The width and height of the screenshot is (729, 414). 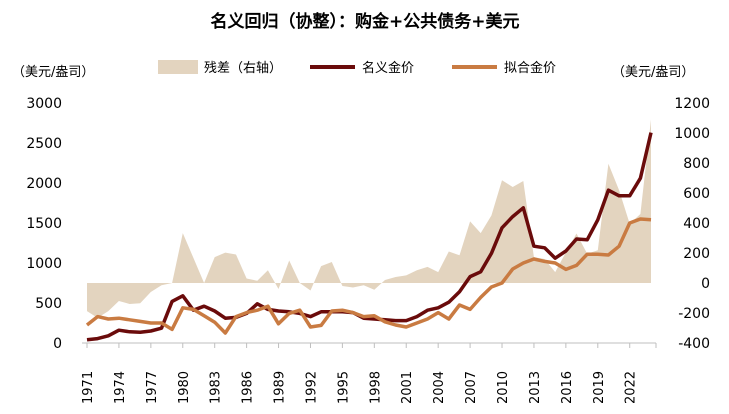 What do you see at coordinates (44, 264) in the screenshot?
I see `left-y-tick-label: 1000` at bounding box center [44, 264].